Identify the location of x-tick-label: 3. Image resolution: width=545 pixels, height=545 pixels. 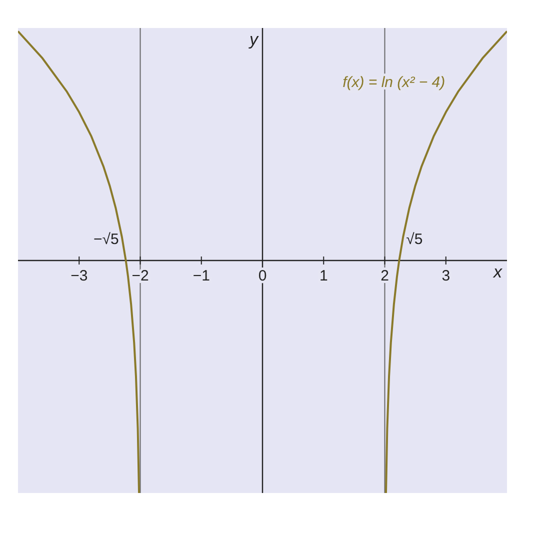
(446, 276).